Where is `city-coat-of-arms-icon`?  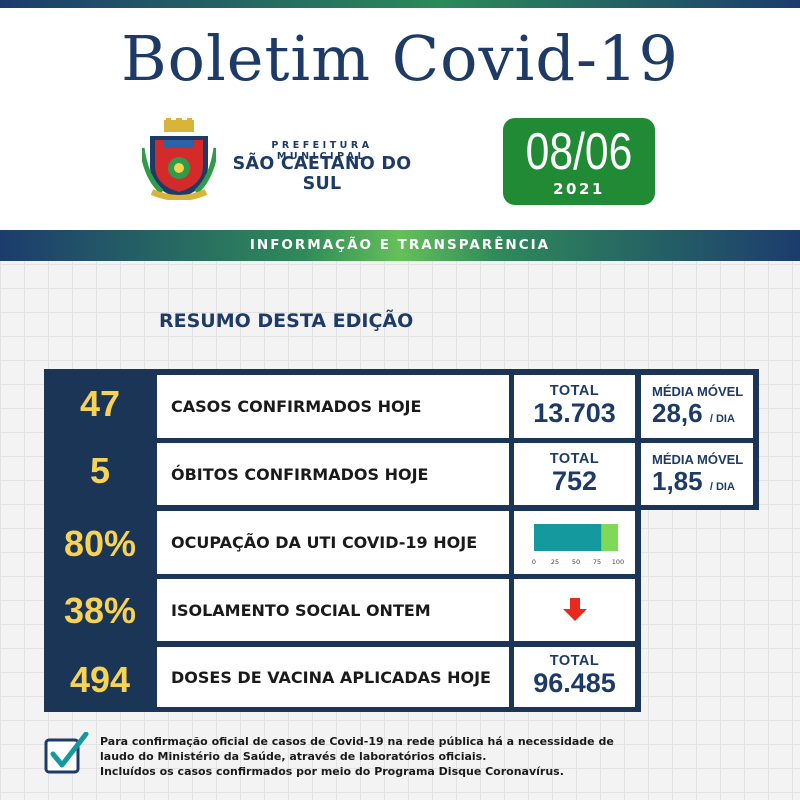 city-coat-of-arms-icon is located at coordinates (179, 159).